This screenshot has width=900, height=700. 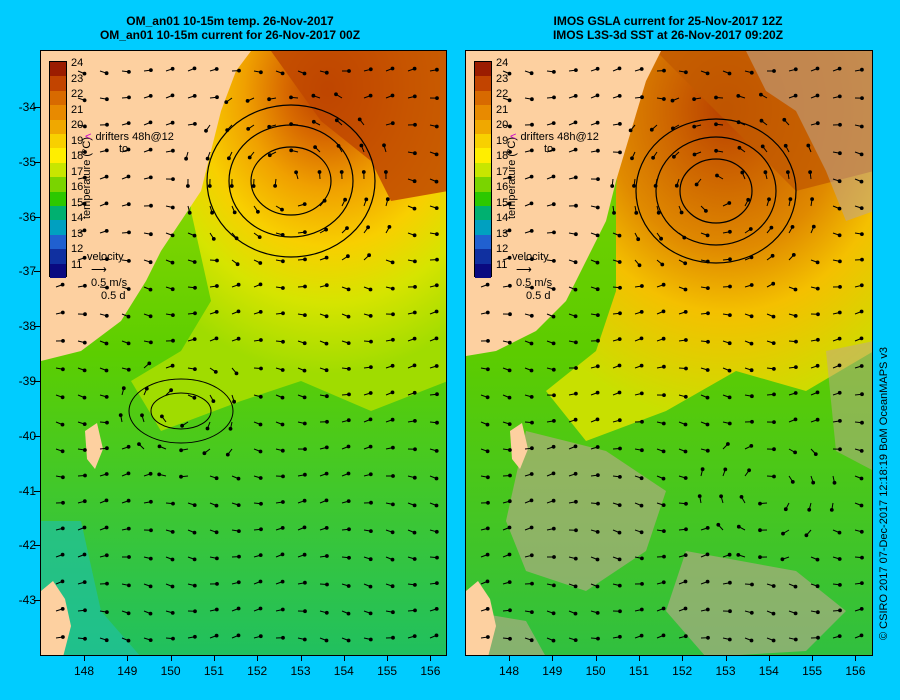 What do you see at coordinates (502, 202) in the screenshot?
I see `colorbar-label: 15` at bounding box center [502, 202].